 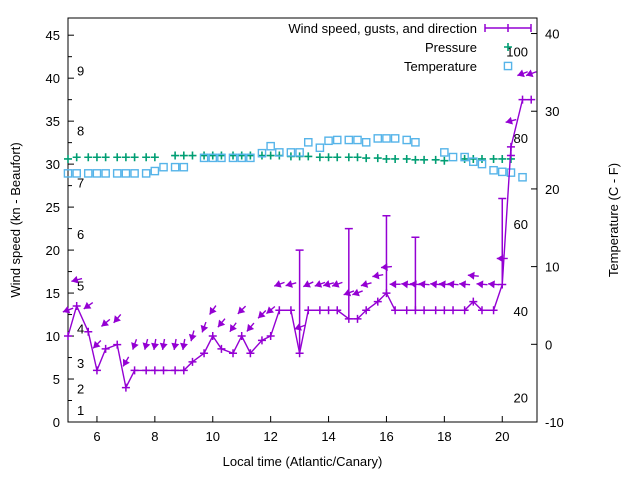 I want to click on beaufort-label: 3, so click(x=80, y=363).